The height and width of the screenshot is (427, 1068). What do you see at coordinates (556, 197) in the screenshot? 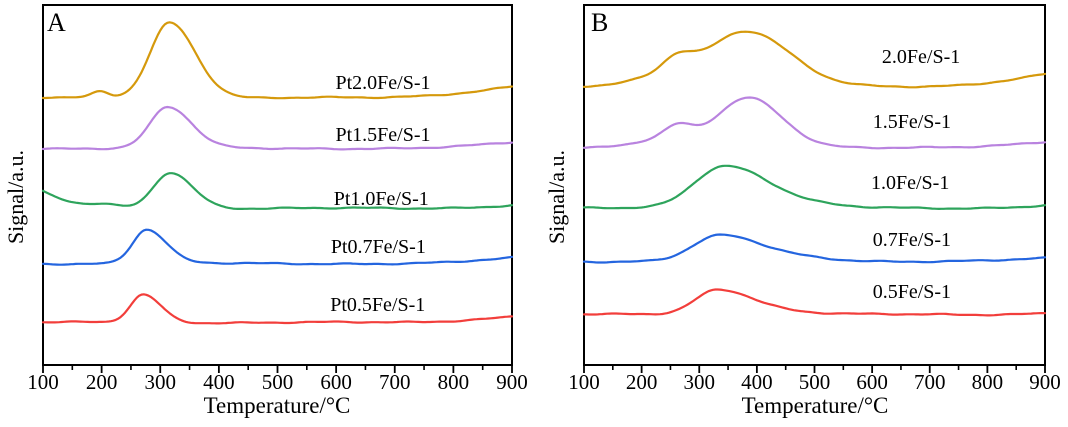
I see `panel-b-y-axis-title: Signal/a.u.` at bounding box center [556, 197].